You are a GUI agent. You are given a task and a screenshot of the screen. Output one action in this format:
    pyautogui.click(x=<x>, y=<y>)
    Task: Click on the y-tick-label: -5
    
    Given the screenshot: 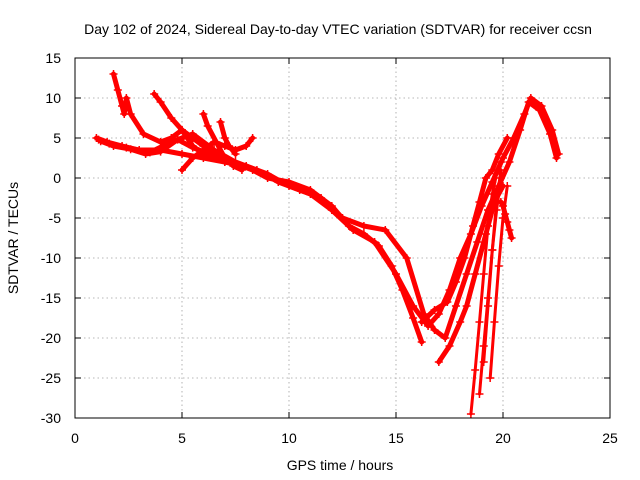 What is the action you would take?
    pyautogui.click(x=55, y=218)
    